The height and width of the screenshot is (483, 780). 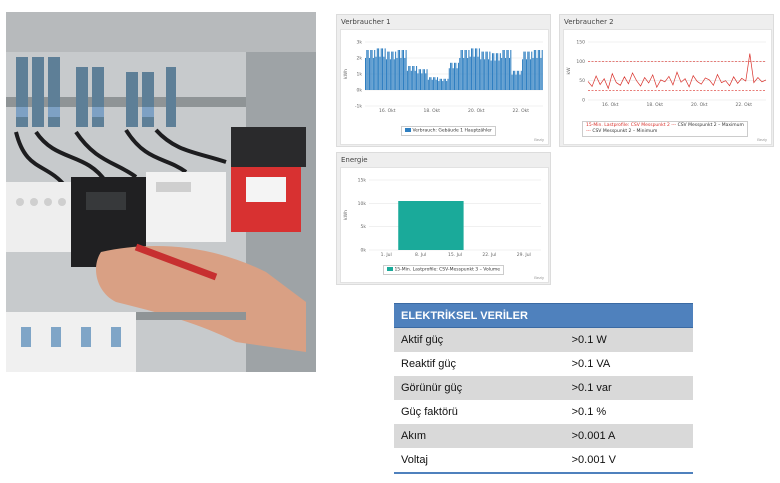 I want to click on row-value: >0.1 %, so click(x=632, y=412).